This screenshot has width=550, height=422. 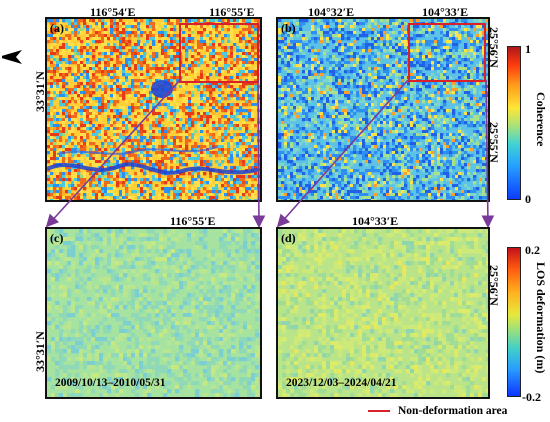 What do you see at coordinates (379, 411) in the screenshot?
I see `legend-red-line` at bounding box center [379, 411].